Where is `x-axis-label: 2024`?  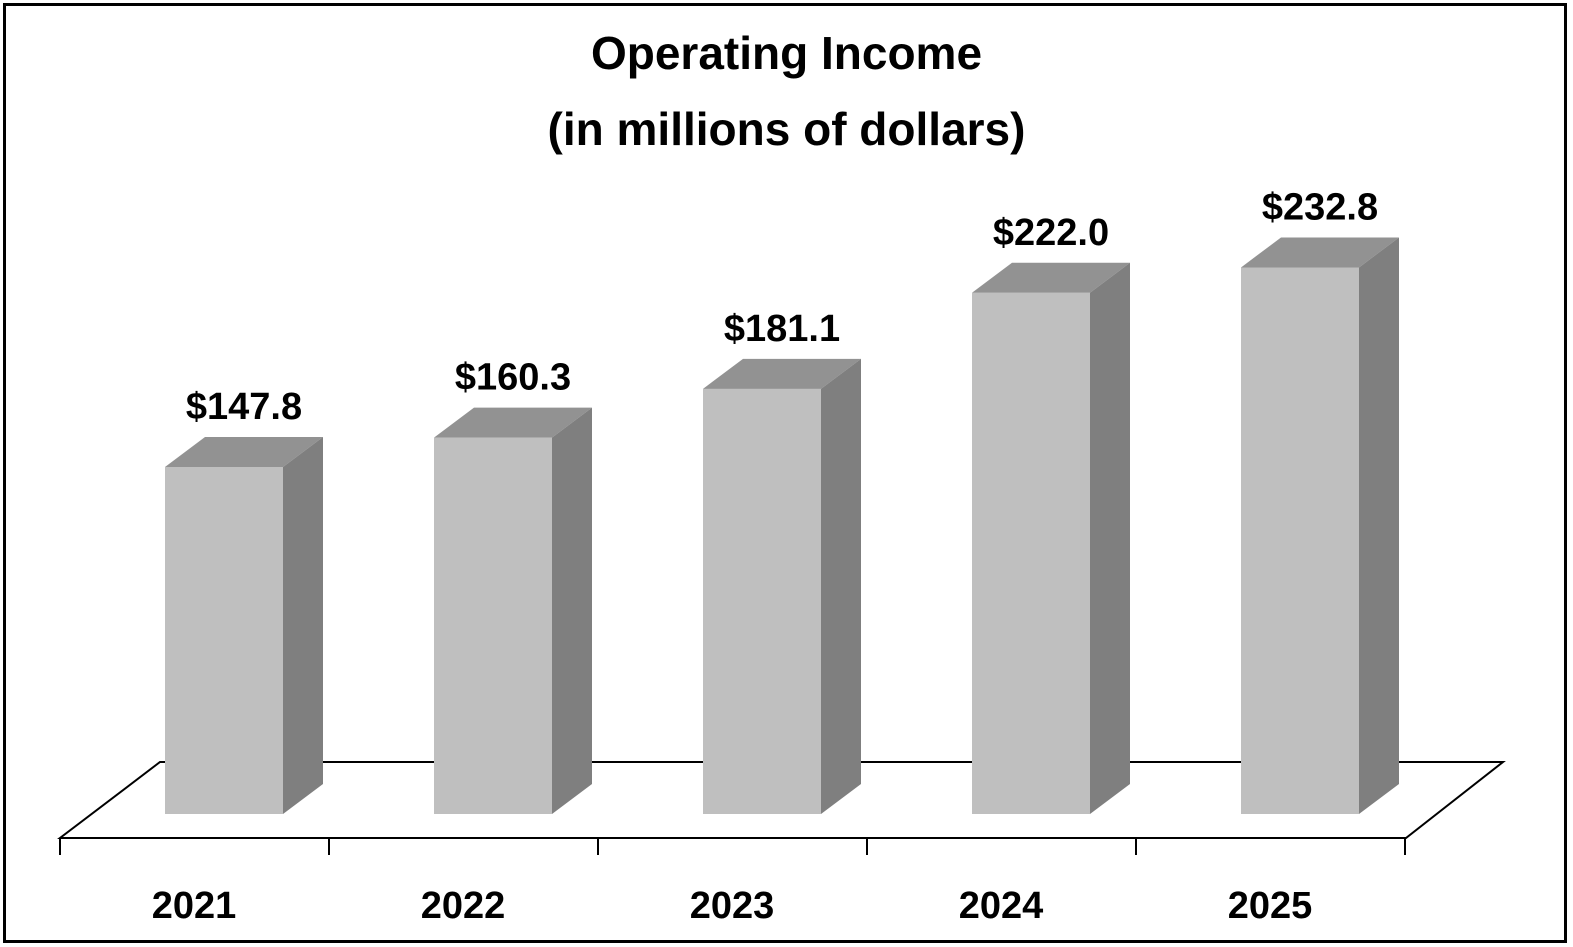 x-axis-label: 2024 is located at coordinates (1001, 906).